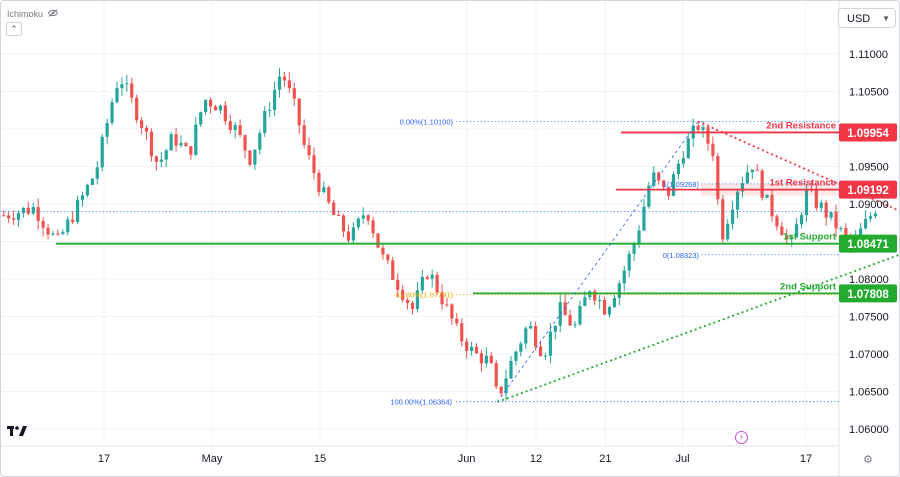 The height and width of the screenshot is (477, 900). What do you see at coordinates (598, 262) in the screenshot?
I see `trendline` at bounding box center [598, 262].